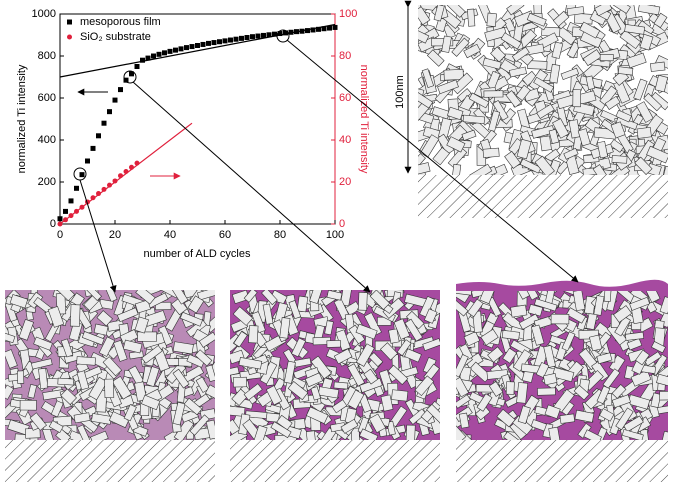  What do you see at coordinates (98, 236) in the screenshot?
I see `connector` at bounding box center [98, 236].